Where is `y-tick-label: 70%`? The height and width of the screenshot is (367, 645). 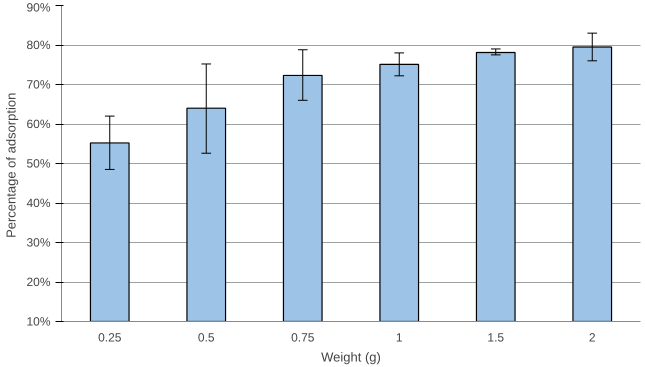 y-tick-label: 70% is located at coordinates (38, 85).